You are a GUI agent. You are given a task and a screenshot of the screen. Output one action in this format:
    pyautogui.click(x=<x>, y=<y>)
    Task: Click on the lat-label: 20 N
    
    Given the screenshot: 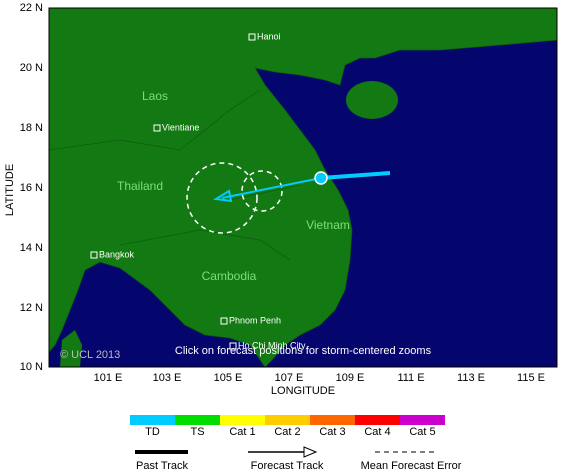 What is the action you would take?
    pyautogui.click(x=31, y=68)
    